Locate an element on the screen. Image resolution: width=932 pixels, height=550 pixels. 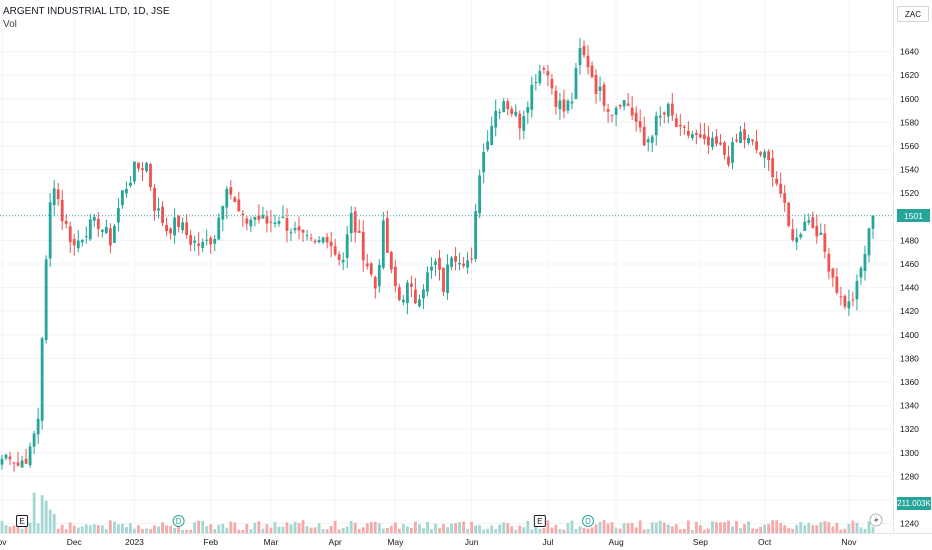
replay-icon is located at coordinates (876, 520).